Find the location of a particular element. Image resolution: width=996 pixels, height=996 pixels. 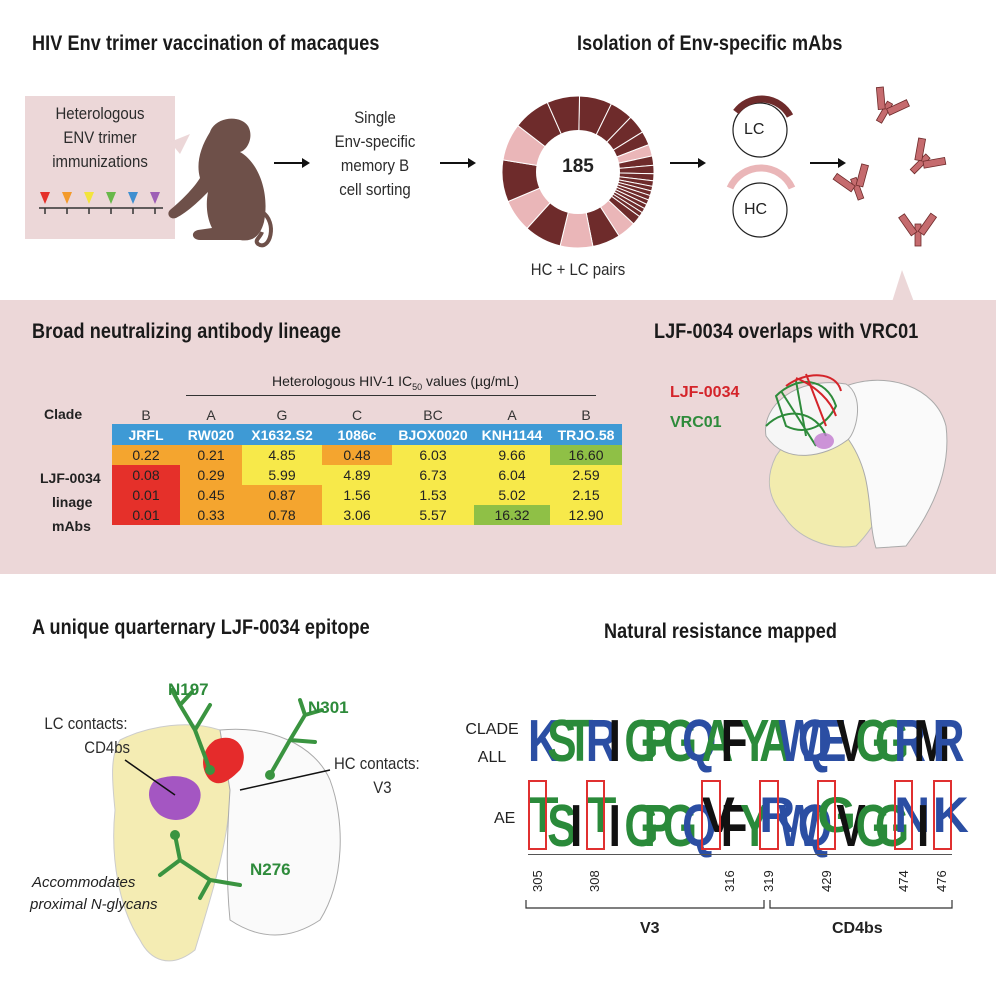

triangle-purple-icon is located at coordinates (155, 198).